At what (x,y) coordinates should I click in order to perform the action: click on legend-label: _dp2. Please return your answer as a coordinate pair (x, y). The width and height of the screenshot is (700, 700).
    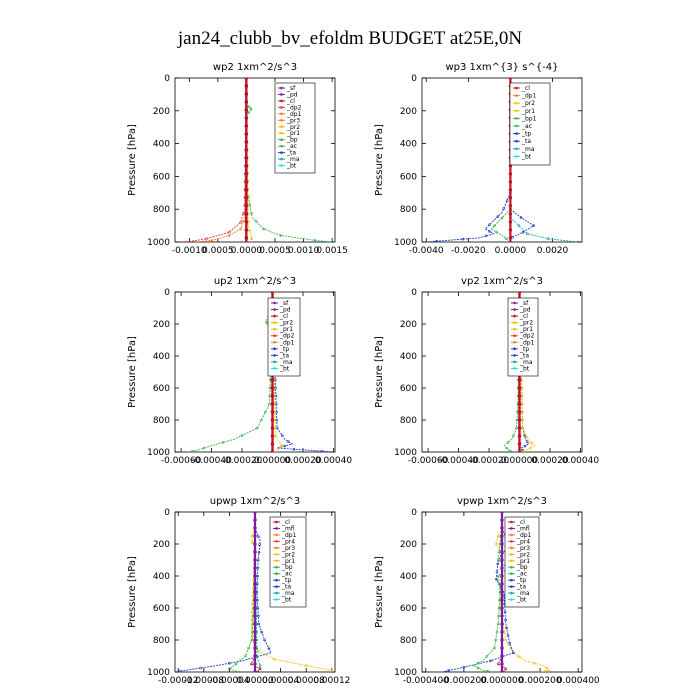
    Looking at the image, I should click on (287, 336).